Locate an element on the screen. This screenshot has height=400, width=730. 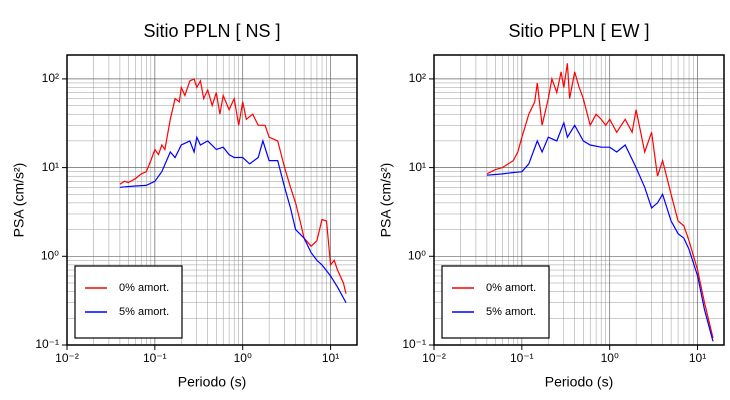
chart-title: Sitio PPLN [ NS ] is located at coordinates (211, 31).